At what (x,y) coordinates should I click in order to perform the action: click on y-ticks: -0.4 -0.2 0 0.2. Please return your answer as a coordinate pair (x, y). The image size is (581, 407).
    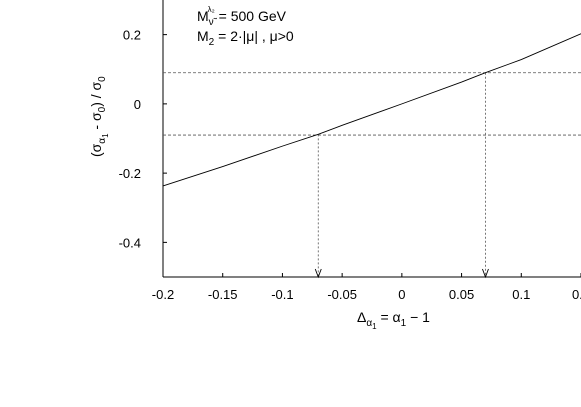
    Looking at the image, I should click on (143, 139).